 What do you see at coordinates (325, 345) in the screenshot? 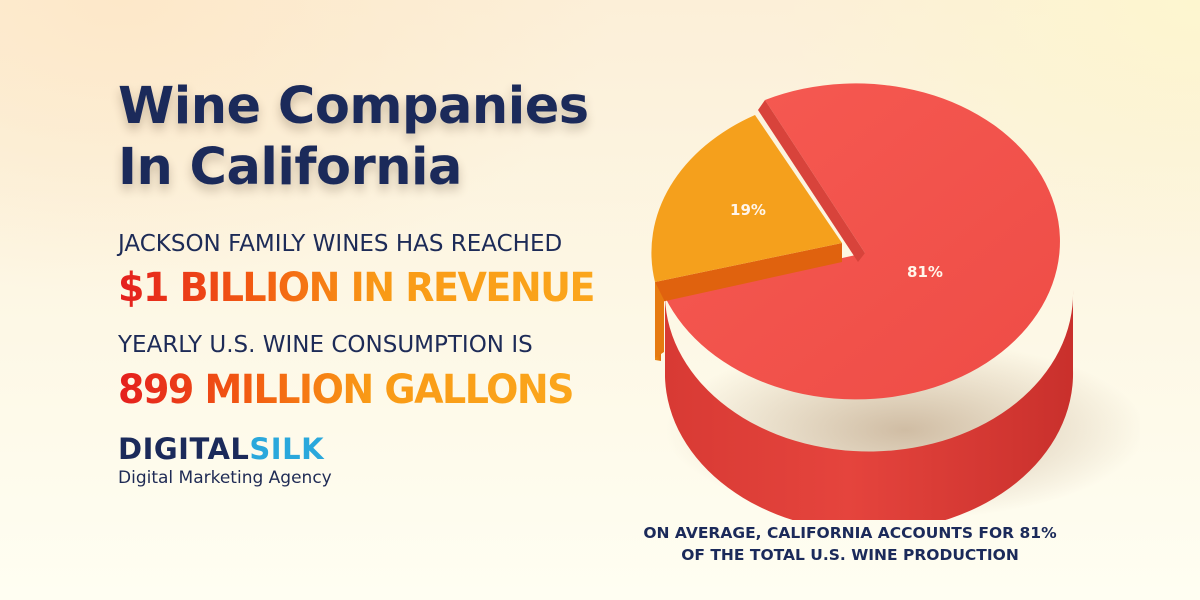
I see `stat-2-label: YEARLY U.S. WINE CONSUMPTION IS` at bounding box center [325, 345].